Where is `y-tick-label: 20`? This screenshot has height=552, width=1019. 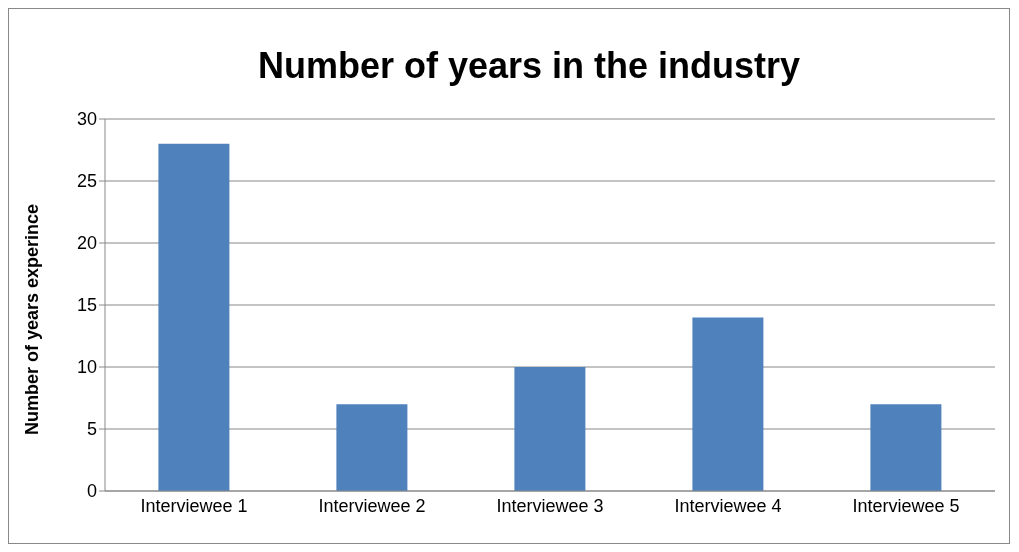 y-tick-label: 20 is located at coordinates (86, 243).